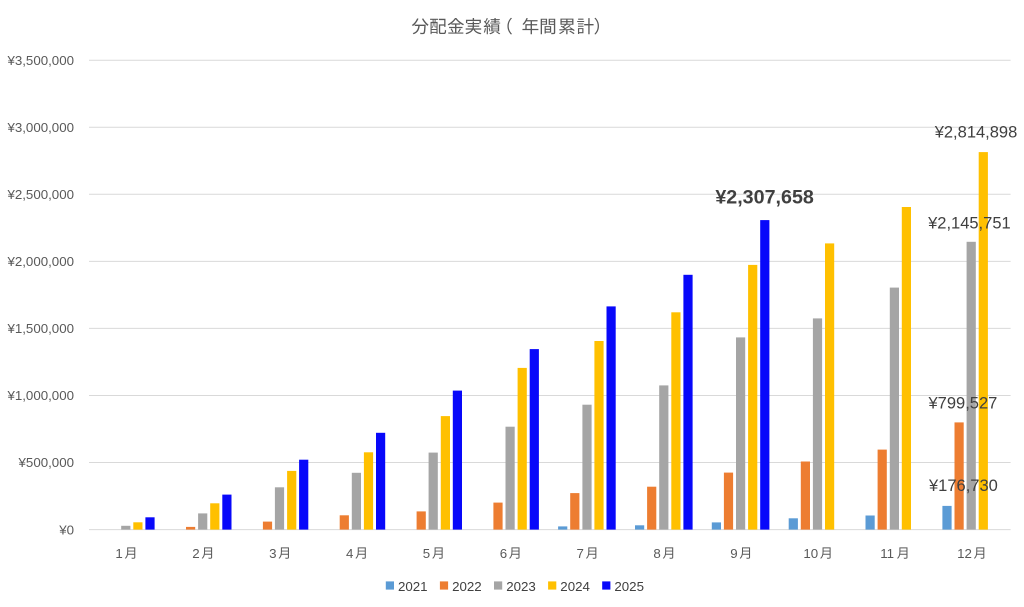  What do you see at coordinates (467, 586) in the screenshot?
I see `svg-text: 2022` at bounding box center [467, 586].